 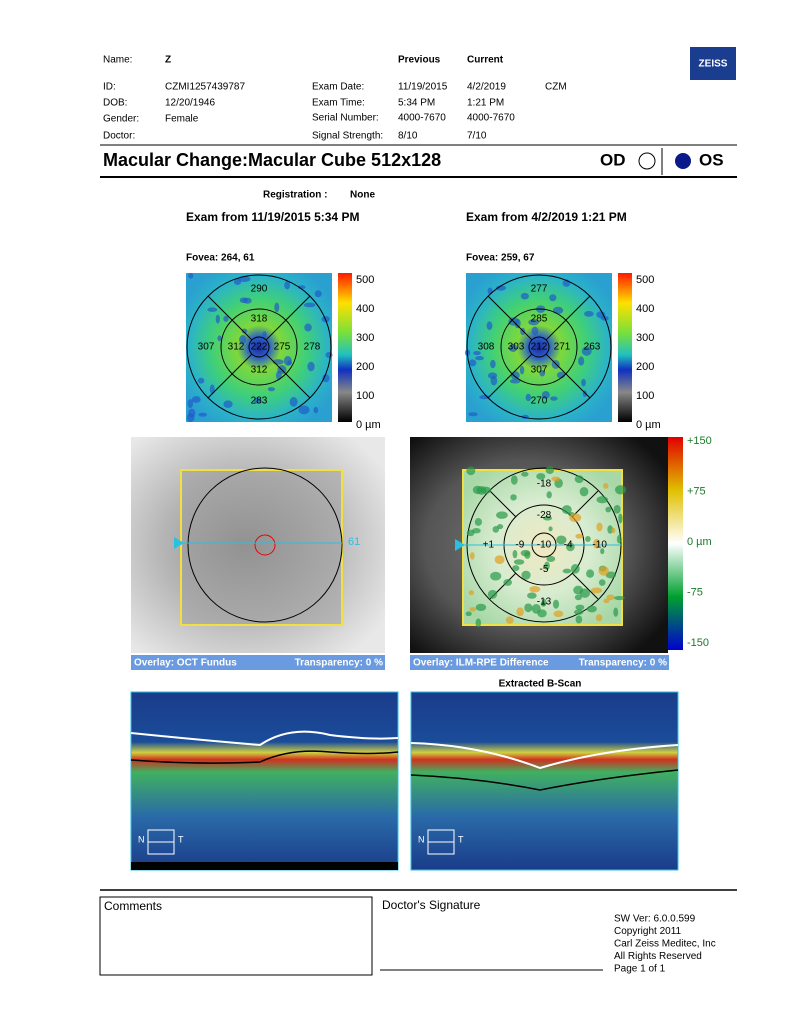 I want to click on temporal: T, so click(x=461, y=839).